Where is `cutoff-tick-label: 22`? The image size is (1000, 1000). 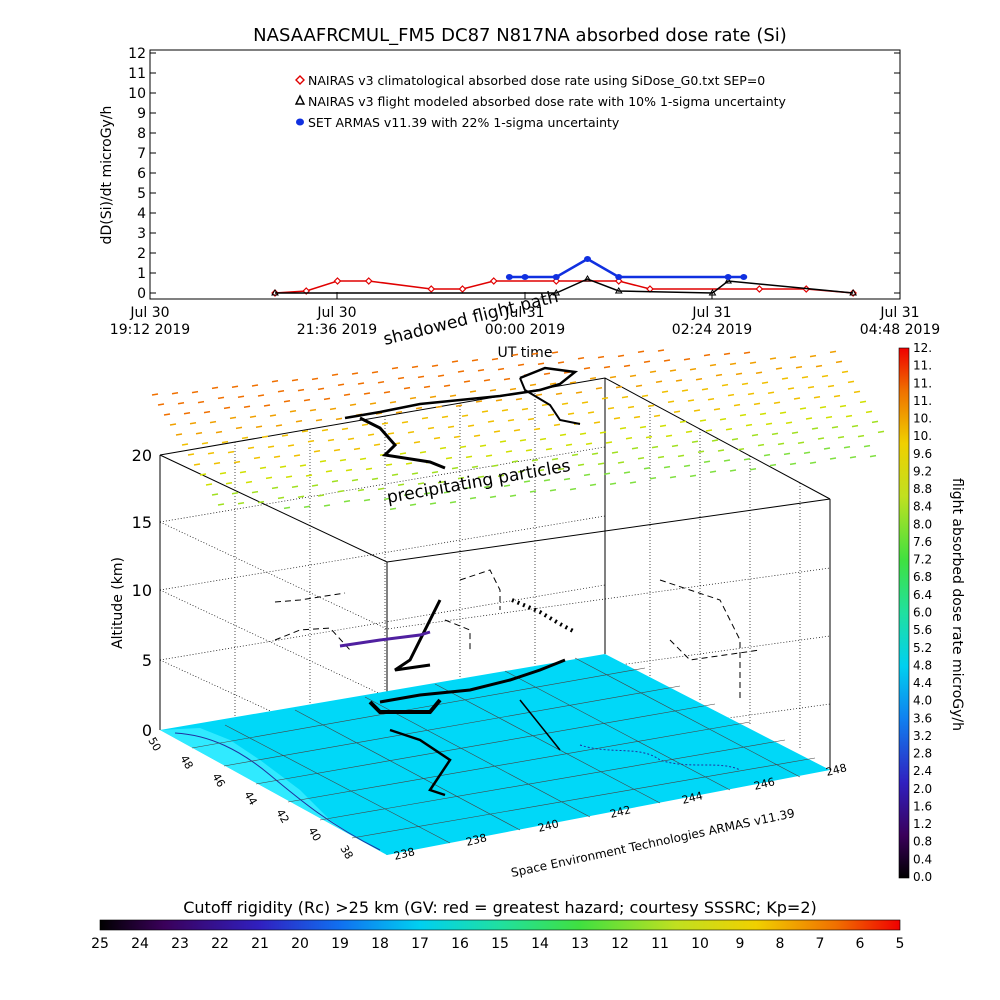
cutoff-tick-label: 22 is located at coordinates (220, 944).